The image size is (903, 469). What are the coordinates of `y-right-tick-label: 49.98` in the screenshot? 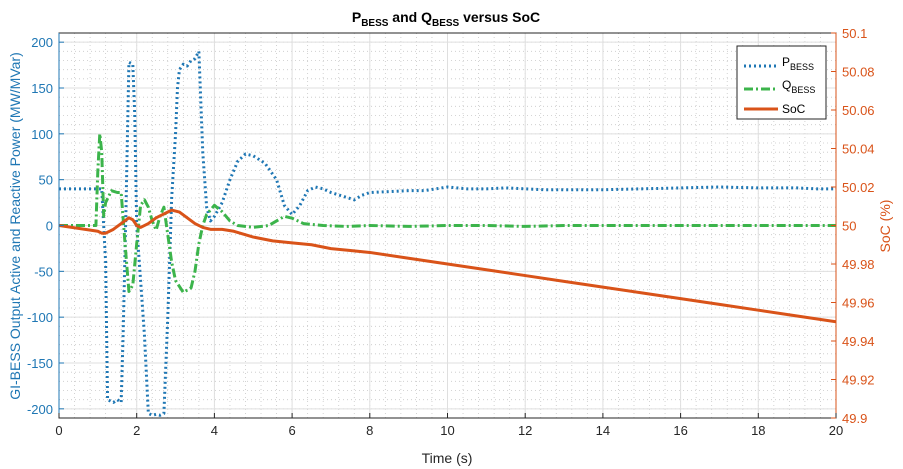 It's located at (858, 264).